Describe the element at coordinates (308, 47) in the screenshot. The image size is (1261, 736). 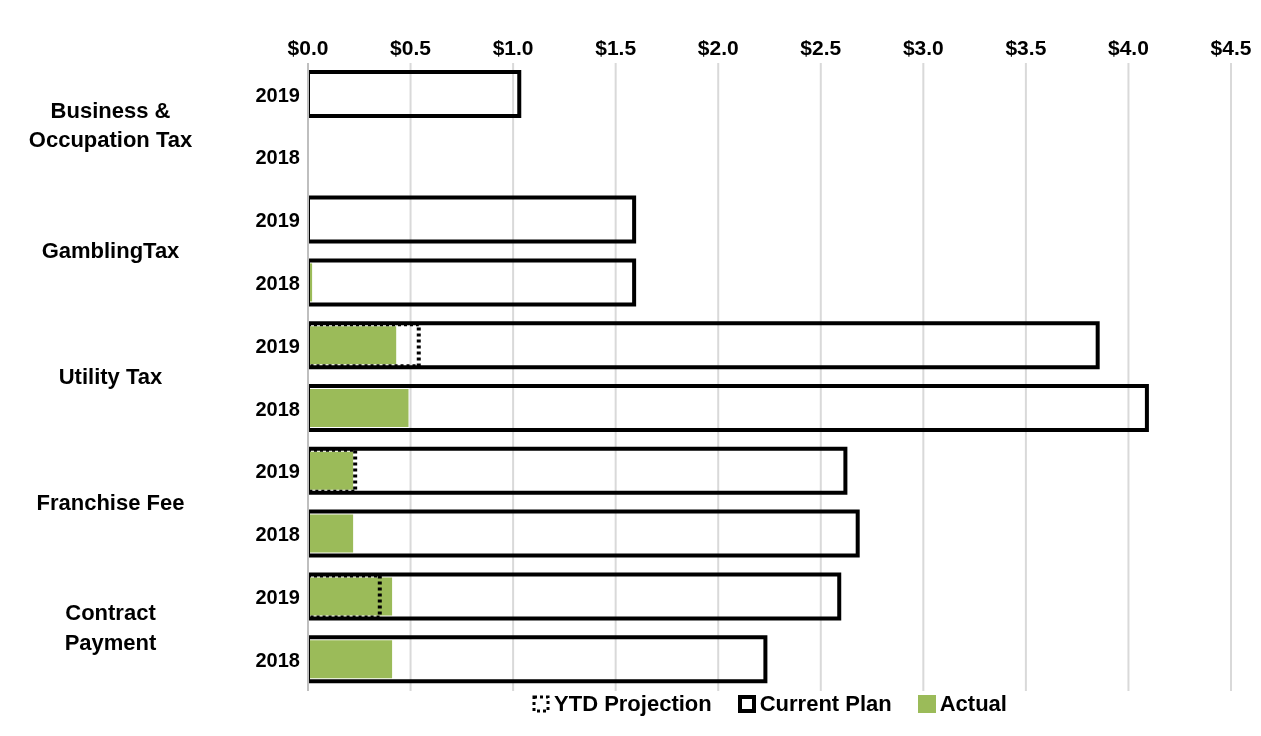
I see `x-tick-label: $0.0` at that location.